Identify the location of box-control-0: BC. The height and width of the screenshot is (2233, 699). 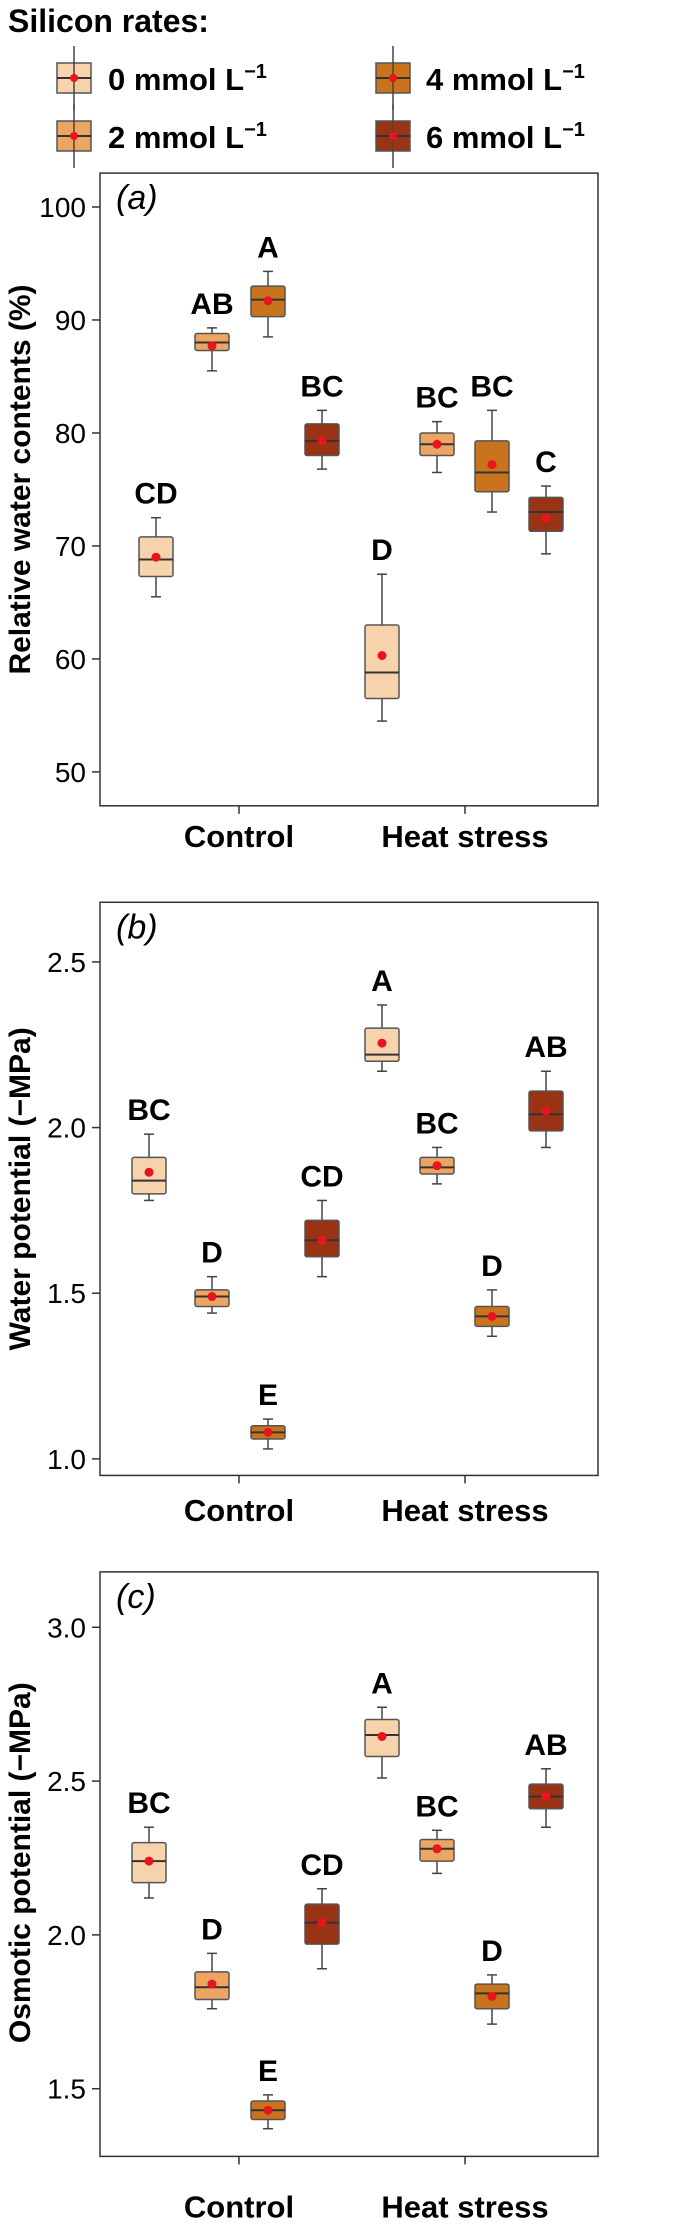
(149, 1148).